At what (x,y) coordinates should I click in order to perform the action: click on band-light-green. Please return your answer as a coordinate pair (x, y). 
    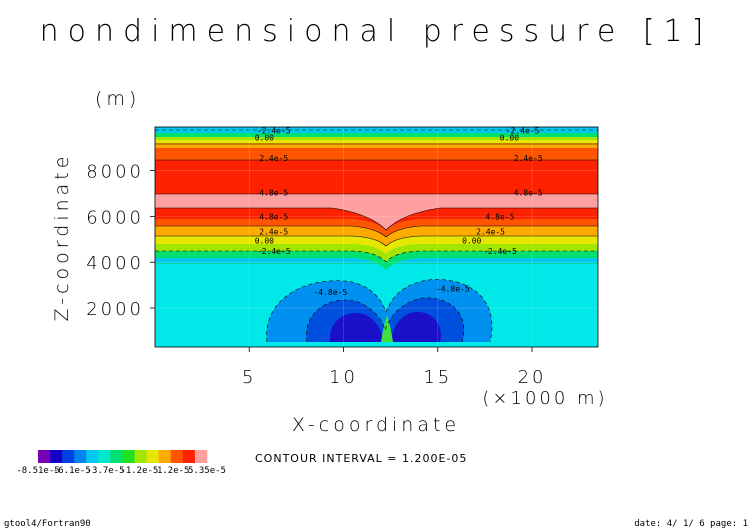
    Looking at the image, I should click on (376, 263).